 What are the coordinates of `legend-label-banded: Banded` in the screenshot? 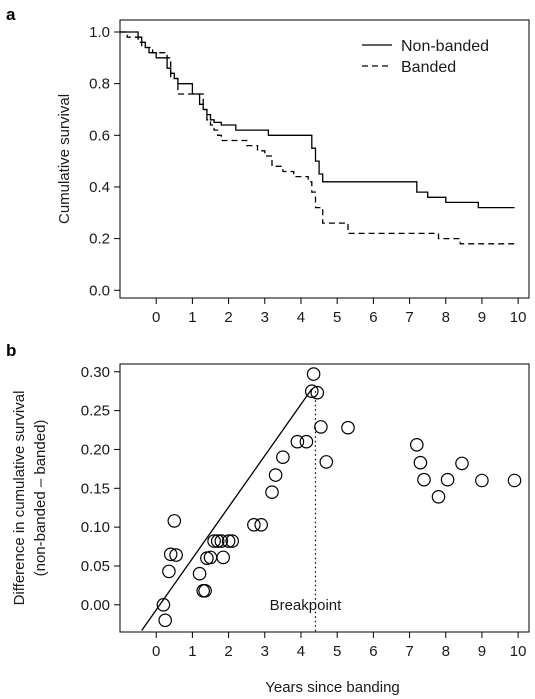 It's located at (428, 67).